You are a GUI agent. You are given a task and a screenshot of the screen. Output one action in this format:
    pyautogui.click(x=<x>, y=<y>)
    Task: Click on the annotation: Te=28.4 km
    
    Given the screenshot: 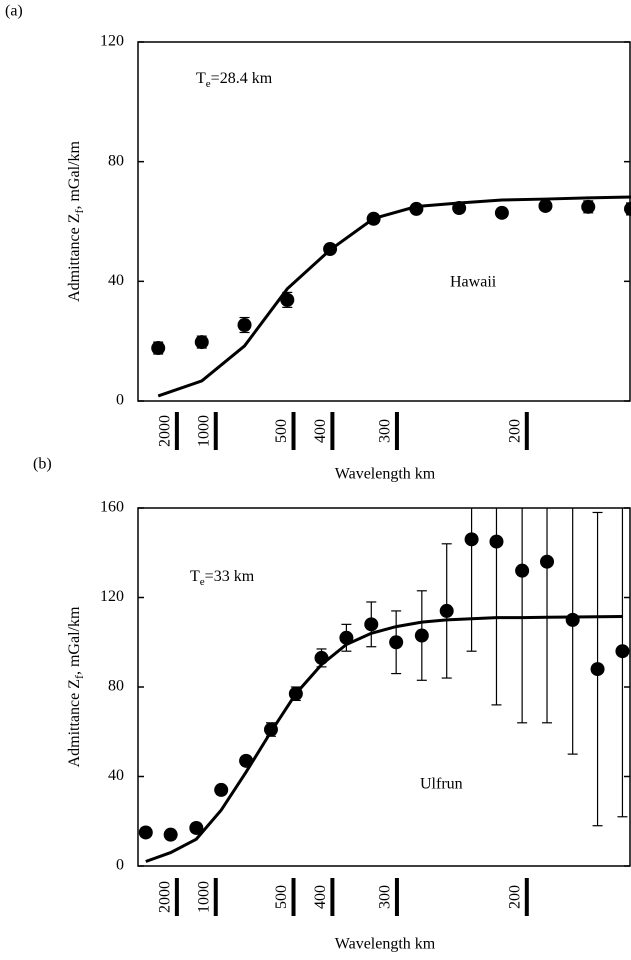 What is the action you would take?
    pyautogui.click(x=234, y=80)
    